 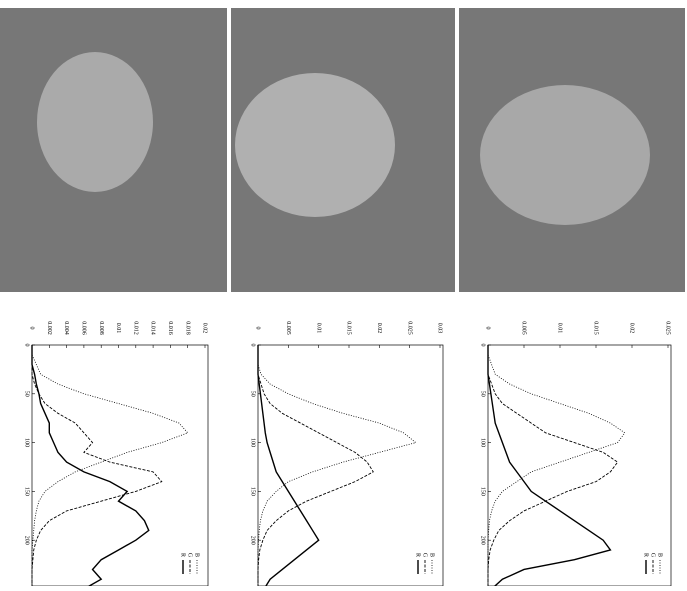 What do you see at coordinates (49, 328) in the screenshot?
I see `y-tick-label: 0.002` at bounding box center [49, 328].